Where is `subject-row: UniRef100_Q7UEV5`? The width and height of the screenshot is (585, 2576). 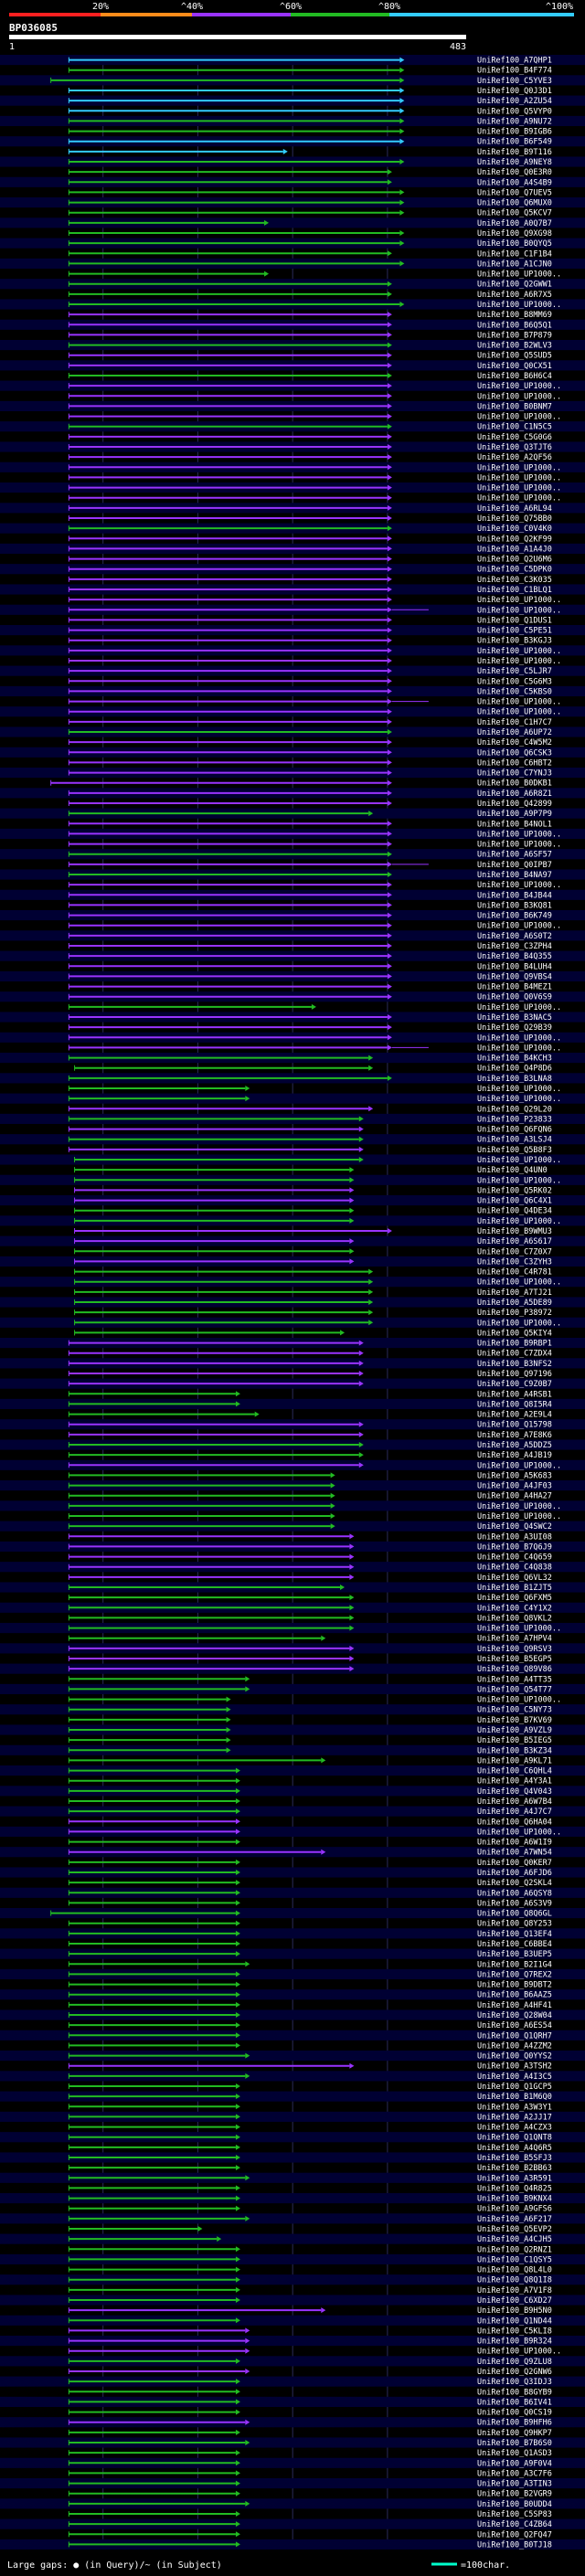 subject-row: UniRef100_Q7UEV5 is located at coordinates (310, 192).